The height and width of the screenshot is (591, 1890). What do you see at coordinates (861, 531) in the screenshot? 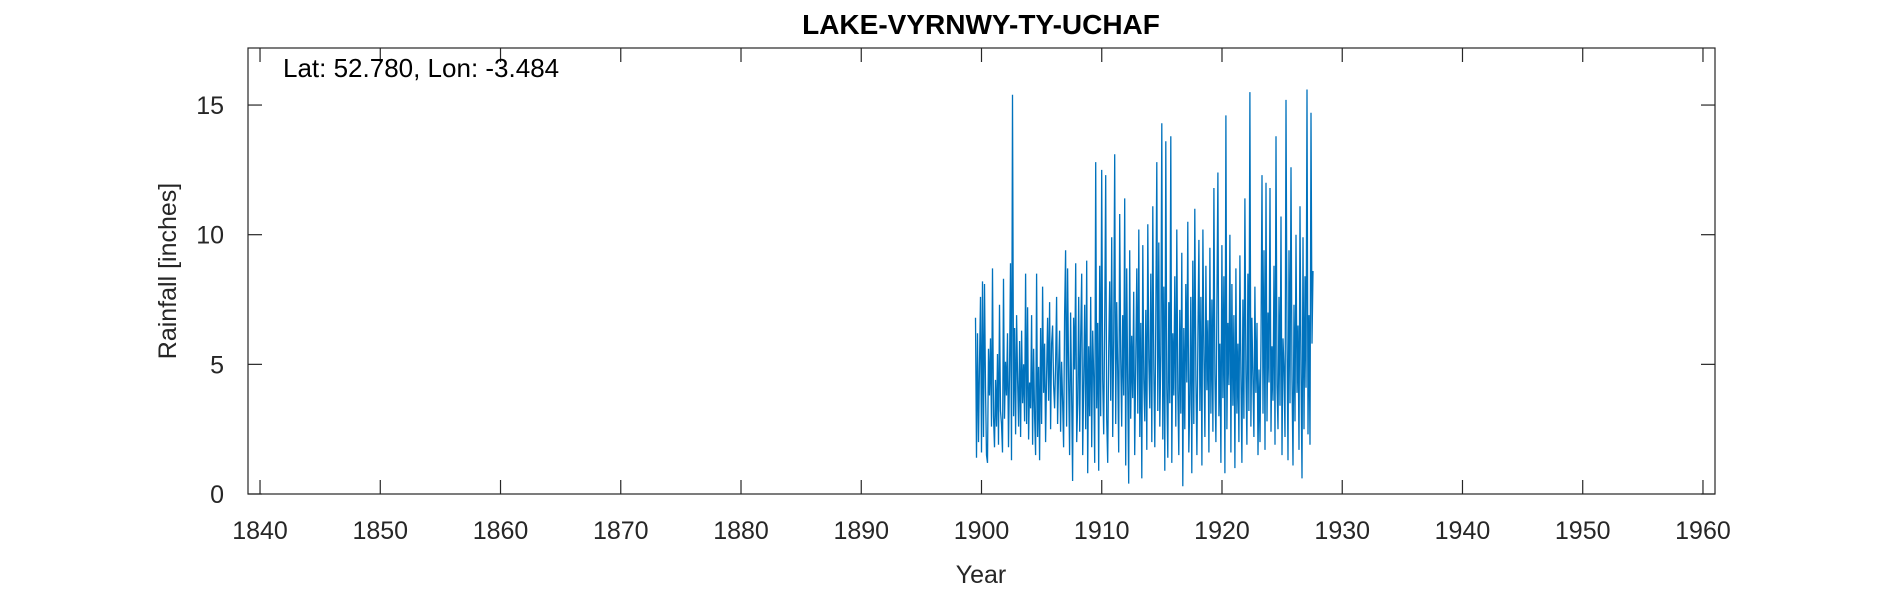
I see `x-tick-label: 1890` at bounding box center [861, 531].